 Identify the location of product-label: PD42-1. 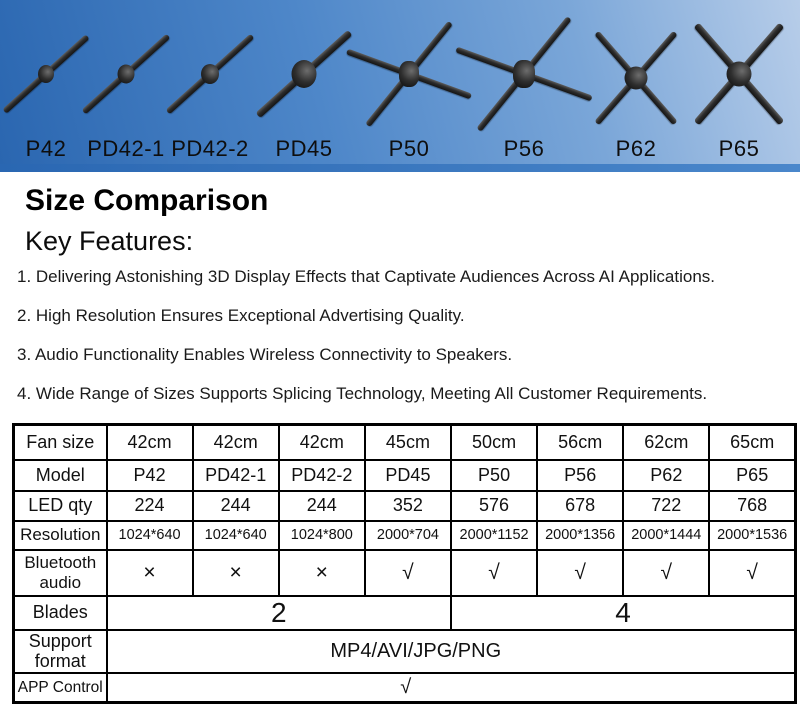
(126, 148).